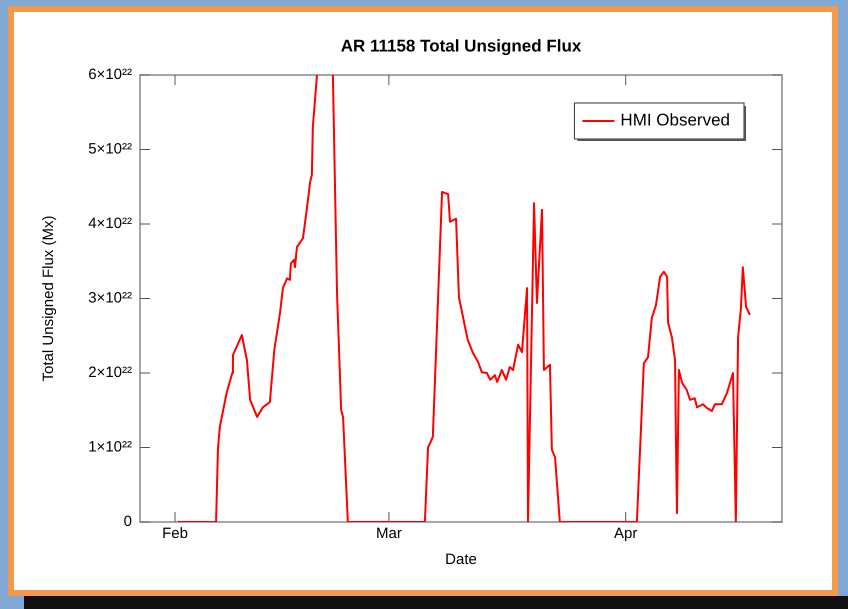 Image resolution: width=848 pixels, height=609 pixels. What do you see at coordinates (461, 46) in the screenshot?
I see `chart-title: AR 11158 Total Unsigned Flux` at bounding box center [461, 46].